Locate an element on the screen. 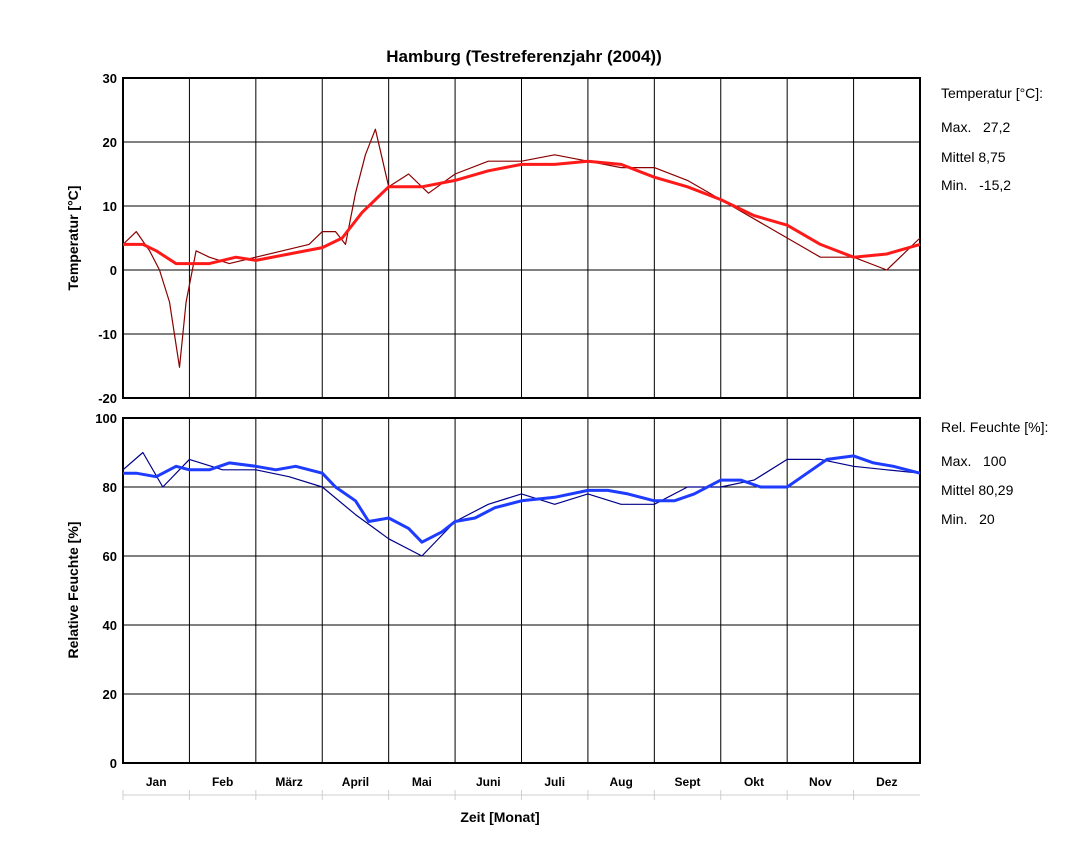 The height and width of the screenshot is (842, 1090). month-label: März is located at coordinates (288, 782).